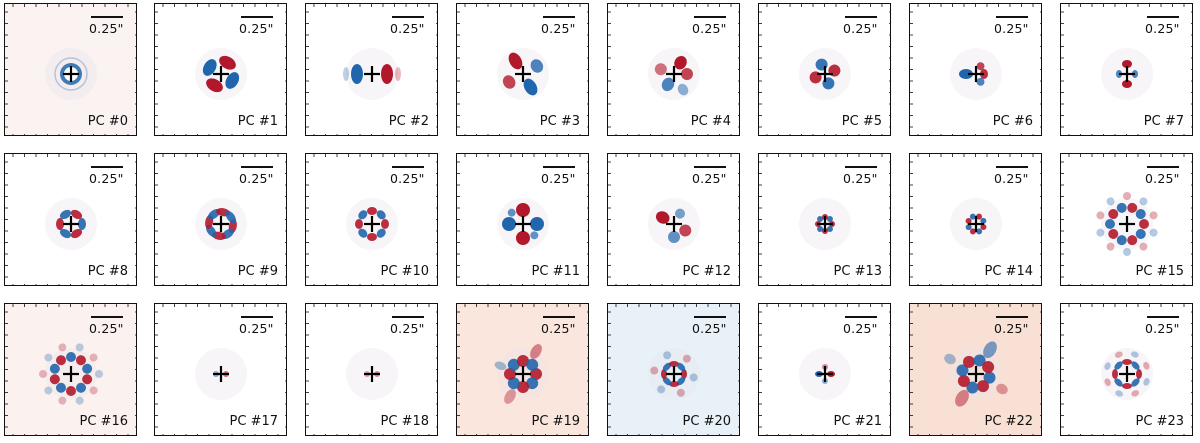 The width and height of the screenshot is (1200, 443). Describe the element at coordinates (107, 121) in the screenshot. I see `pc-label: PC #0` at that location.